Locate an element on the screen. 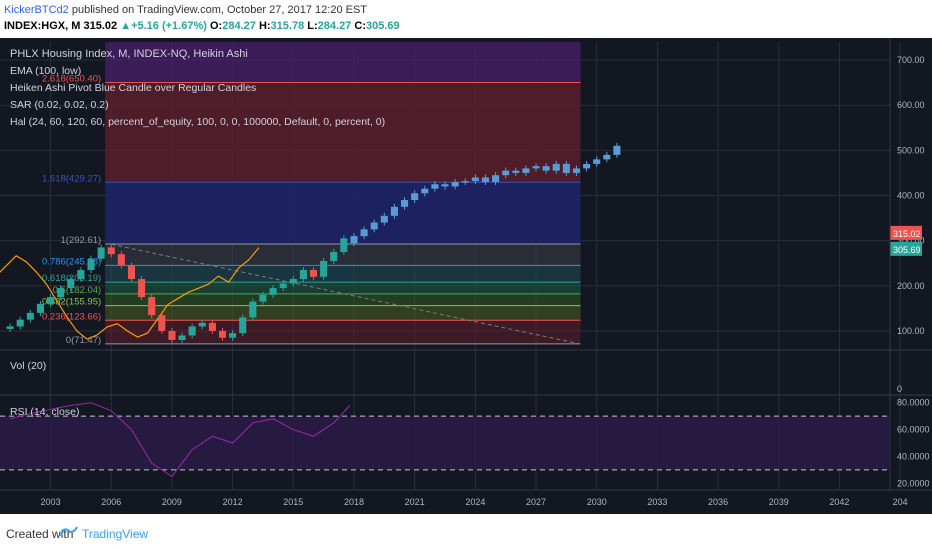  x-axis-label: 2015 is located at coordinates (293, 502).